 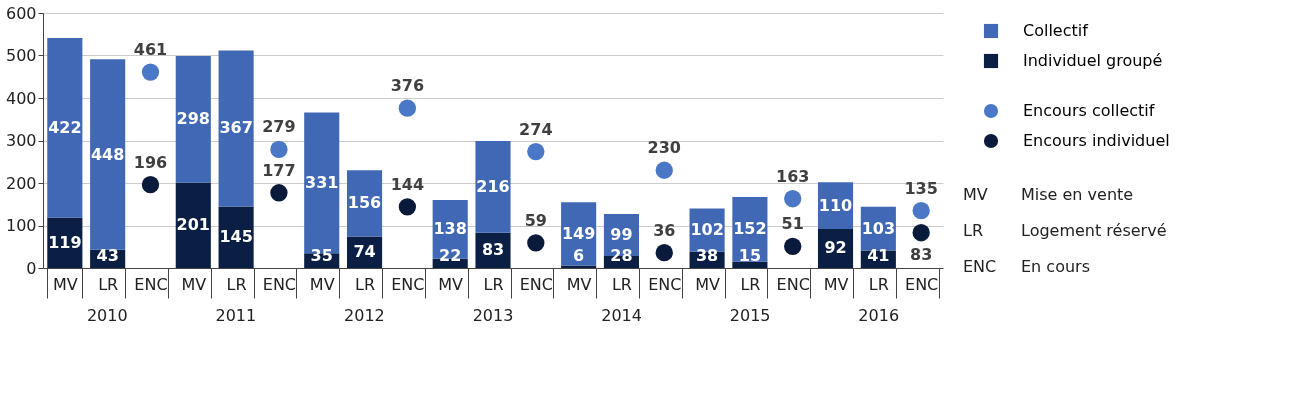 What do you see at coordinates (236, 315) in the screenshot?
I see `text: 2011` at bounding box center [236, 315].